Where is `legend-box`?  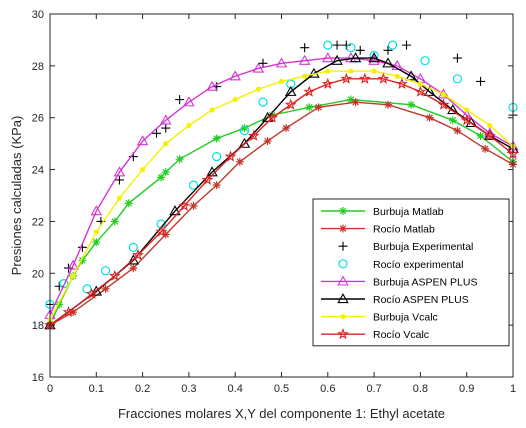 legend-box is located at coordinates (411, 272).